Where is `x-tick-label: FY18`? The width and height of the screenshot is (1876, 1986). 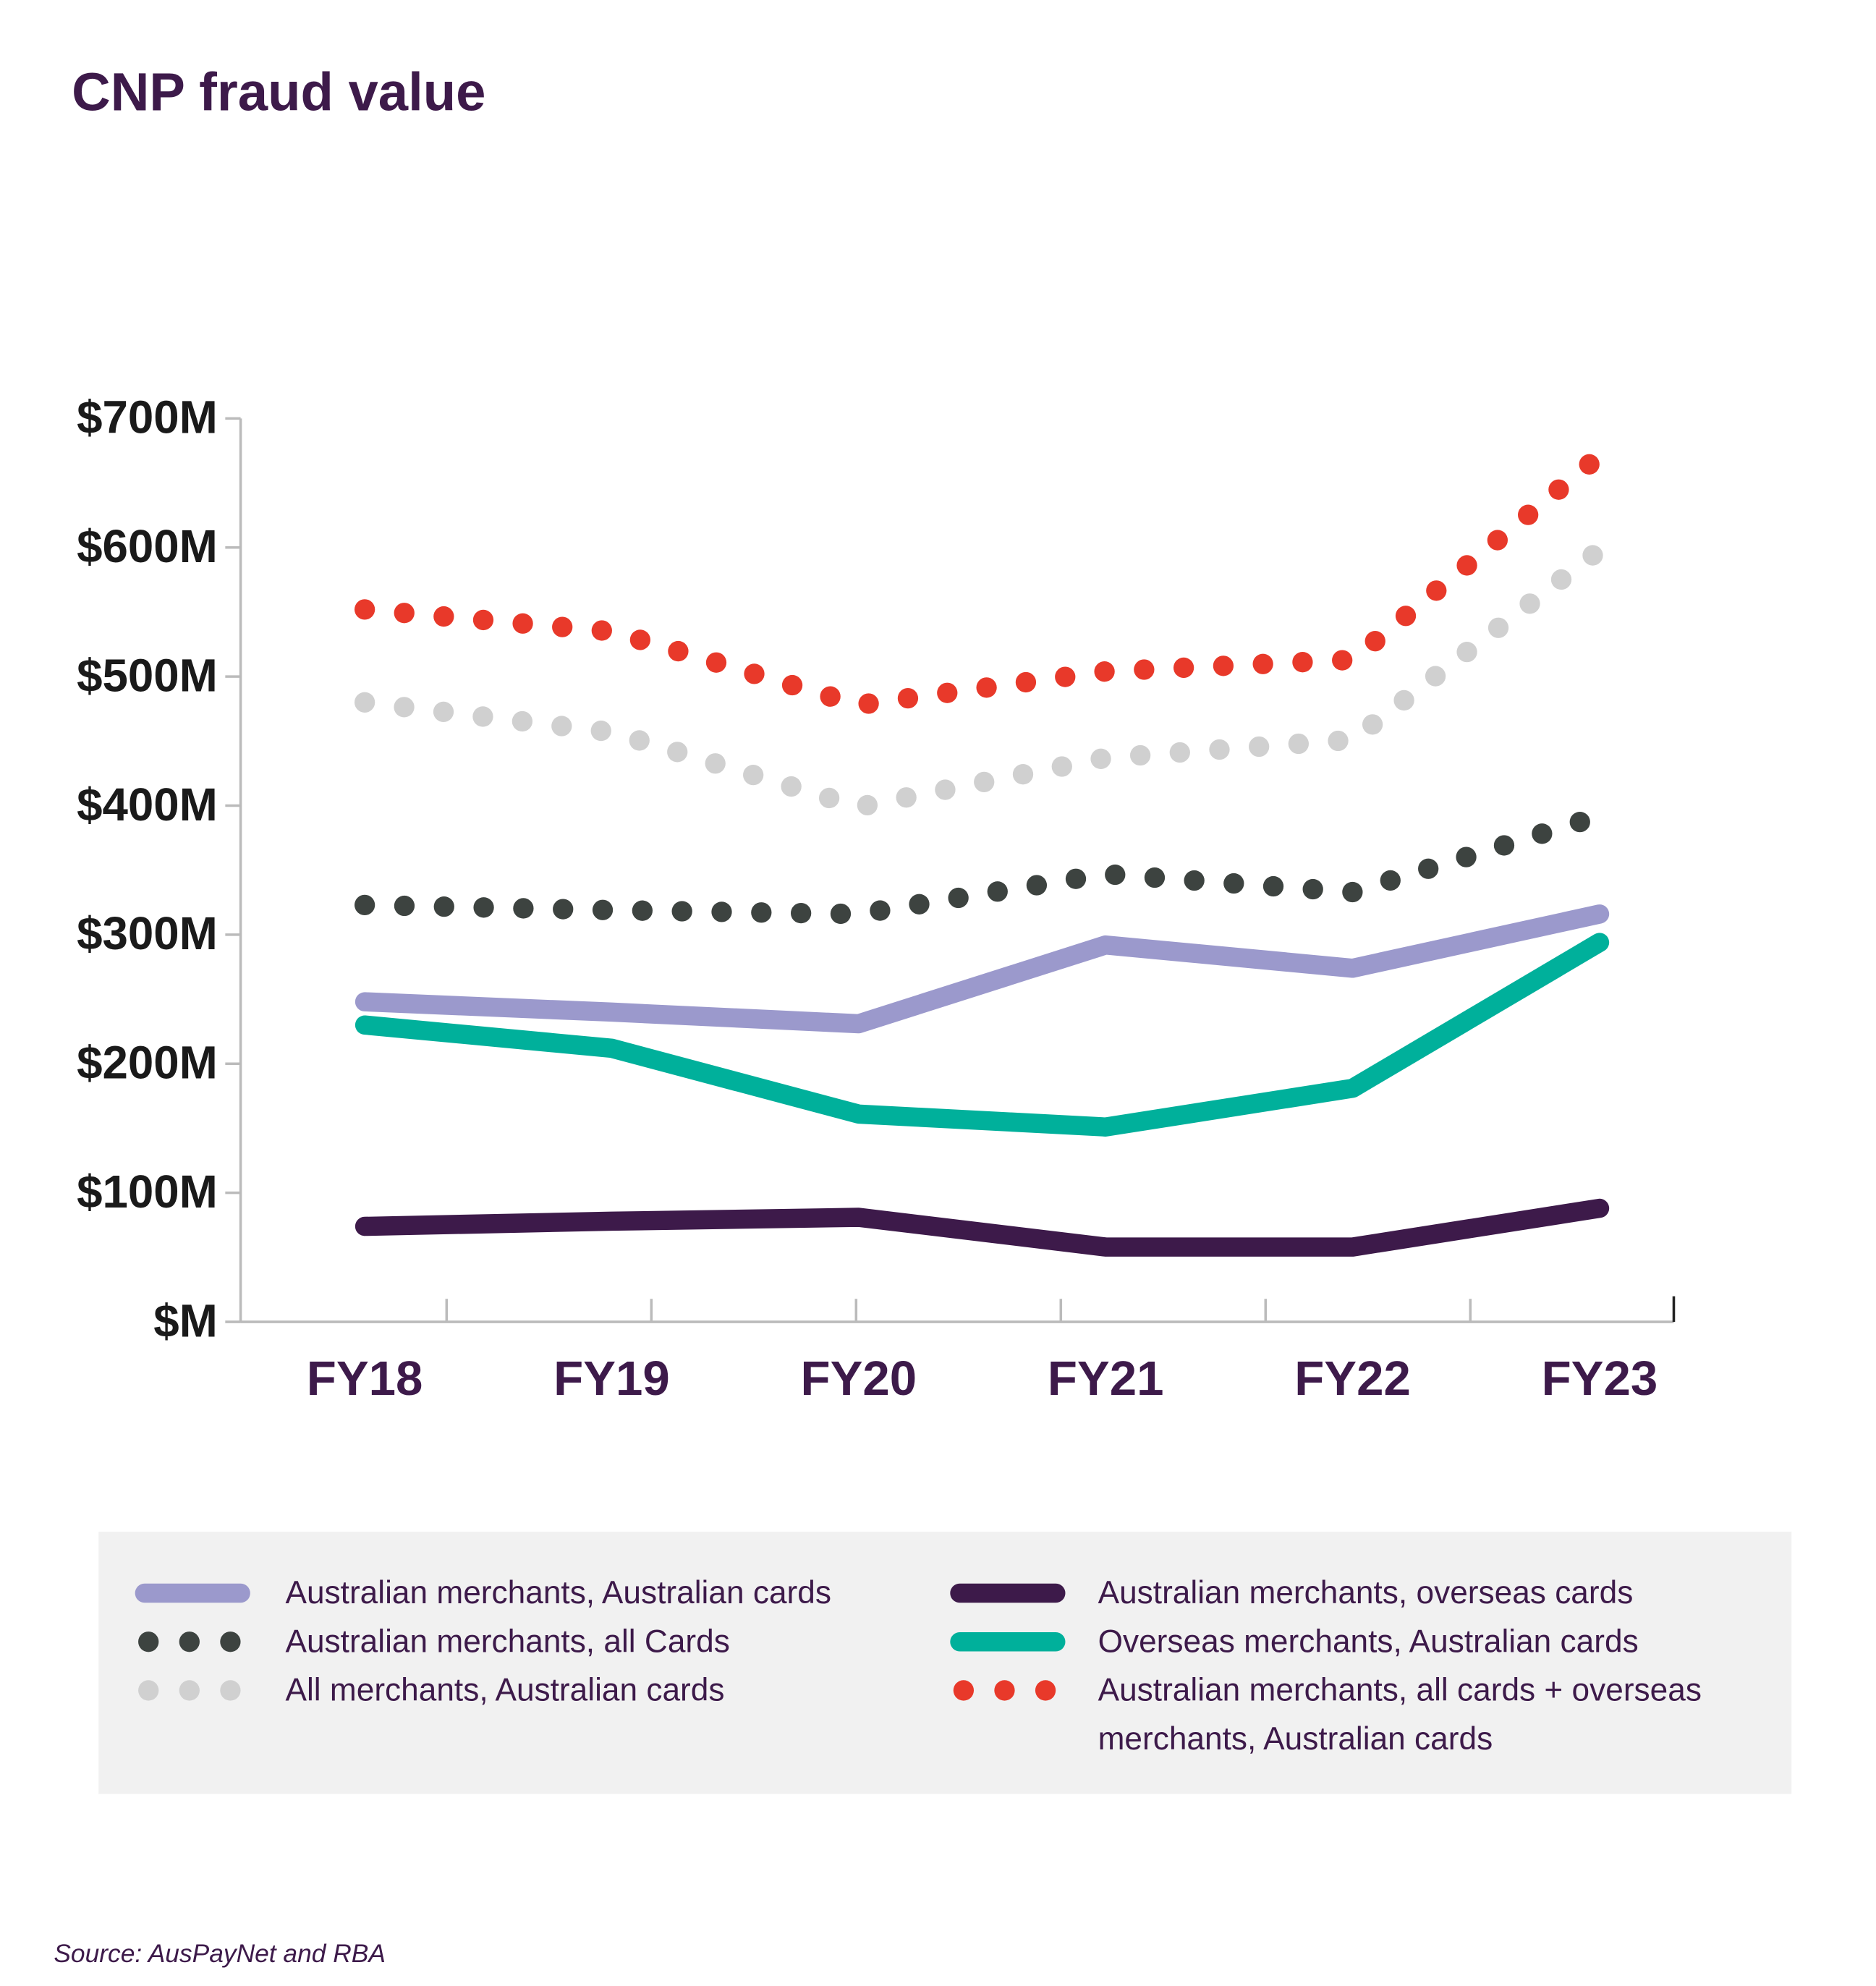 x-tick-label: FY18 is located at coordinates (365, 1378).